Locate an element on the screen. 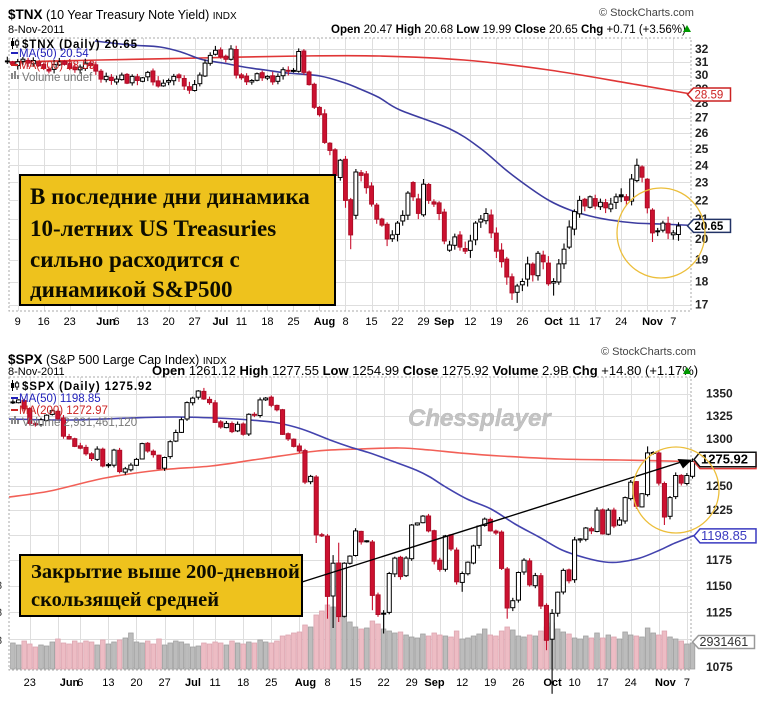  svg-text: 32 is located at coordinates (702, 49).